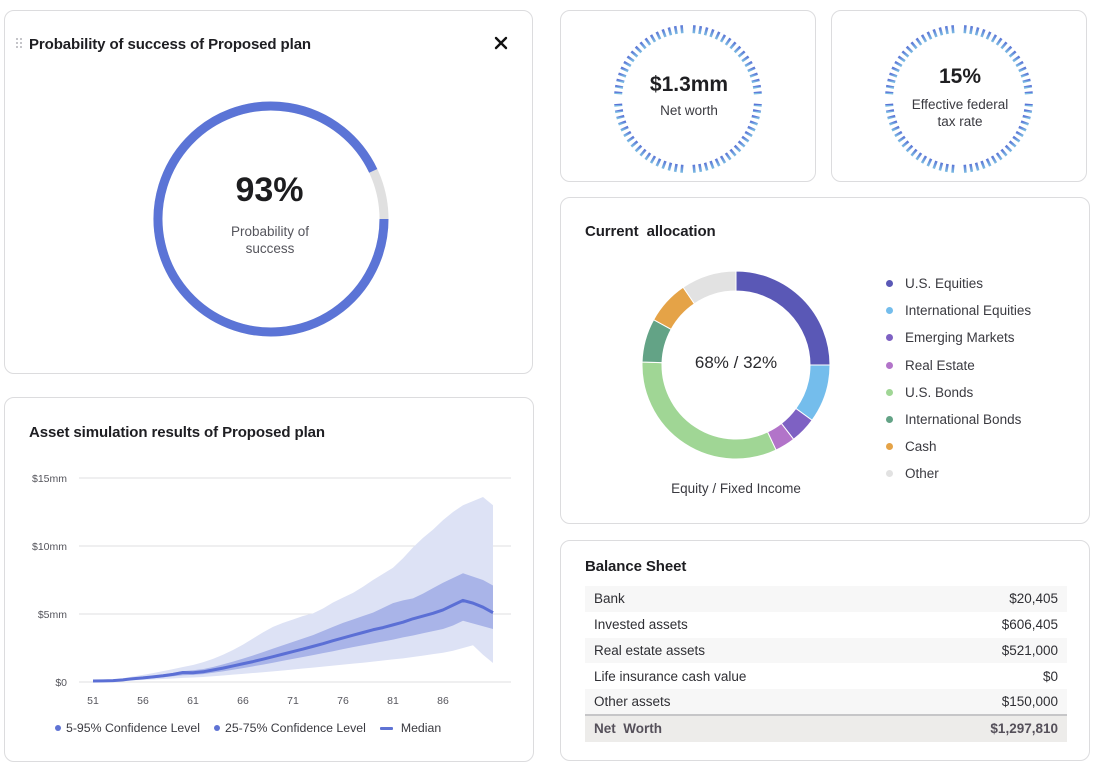  What do you see at coordinates (443, 701) in the screenshot?
I see `x-tick-label: 86` at bounding box center [443, 701].